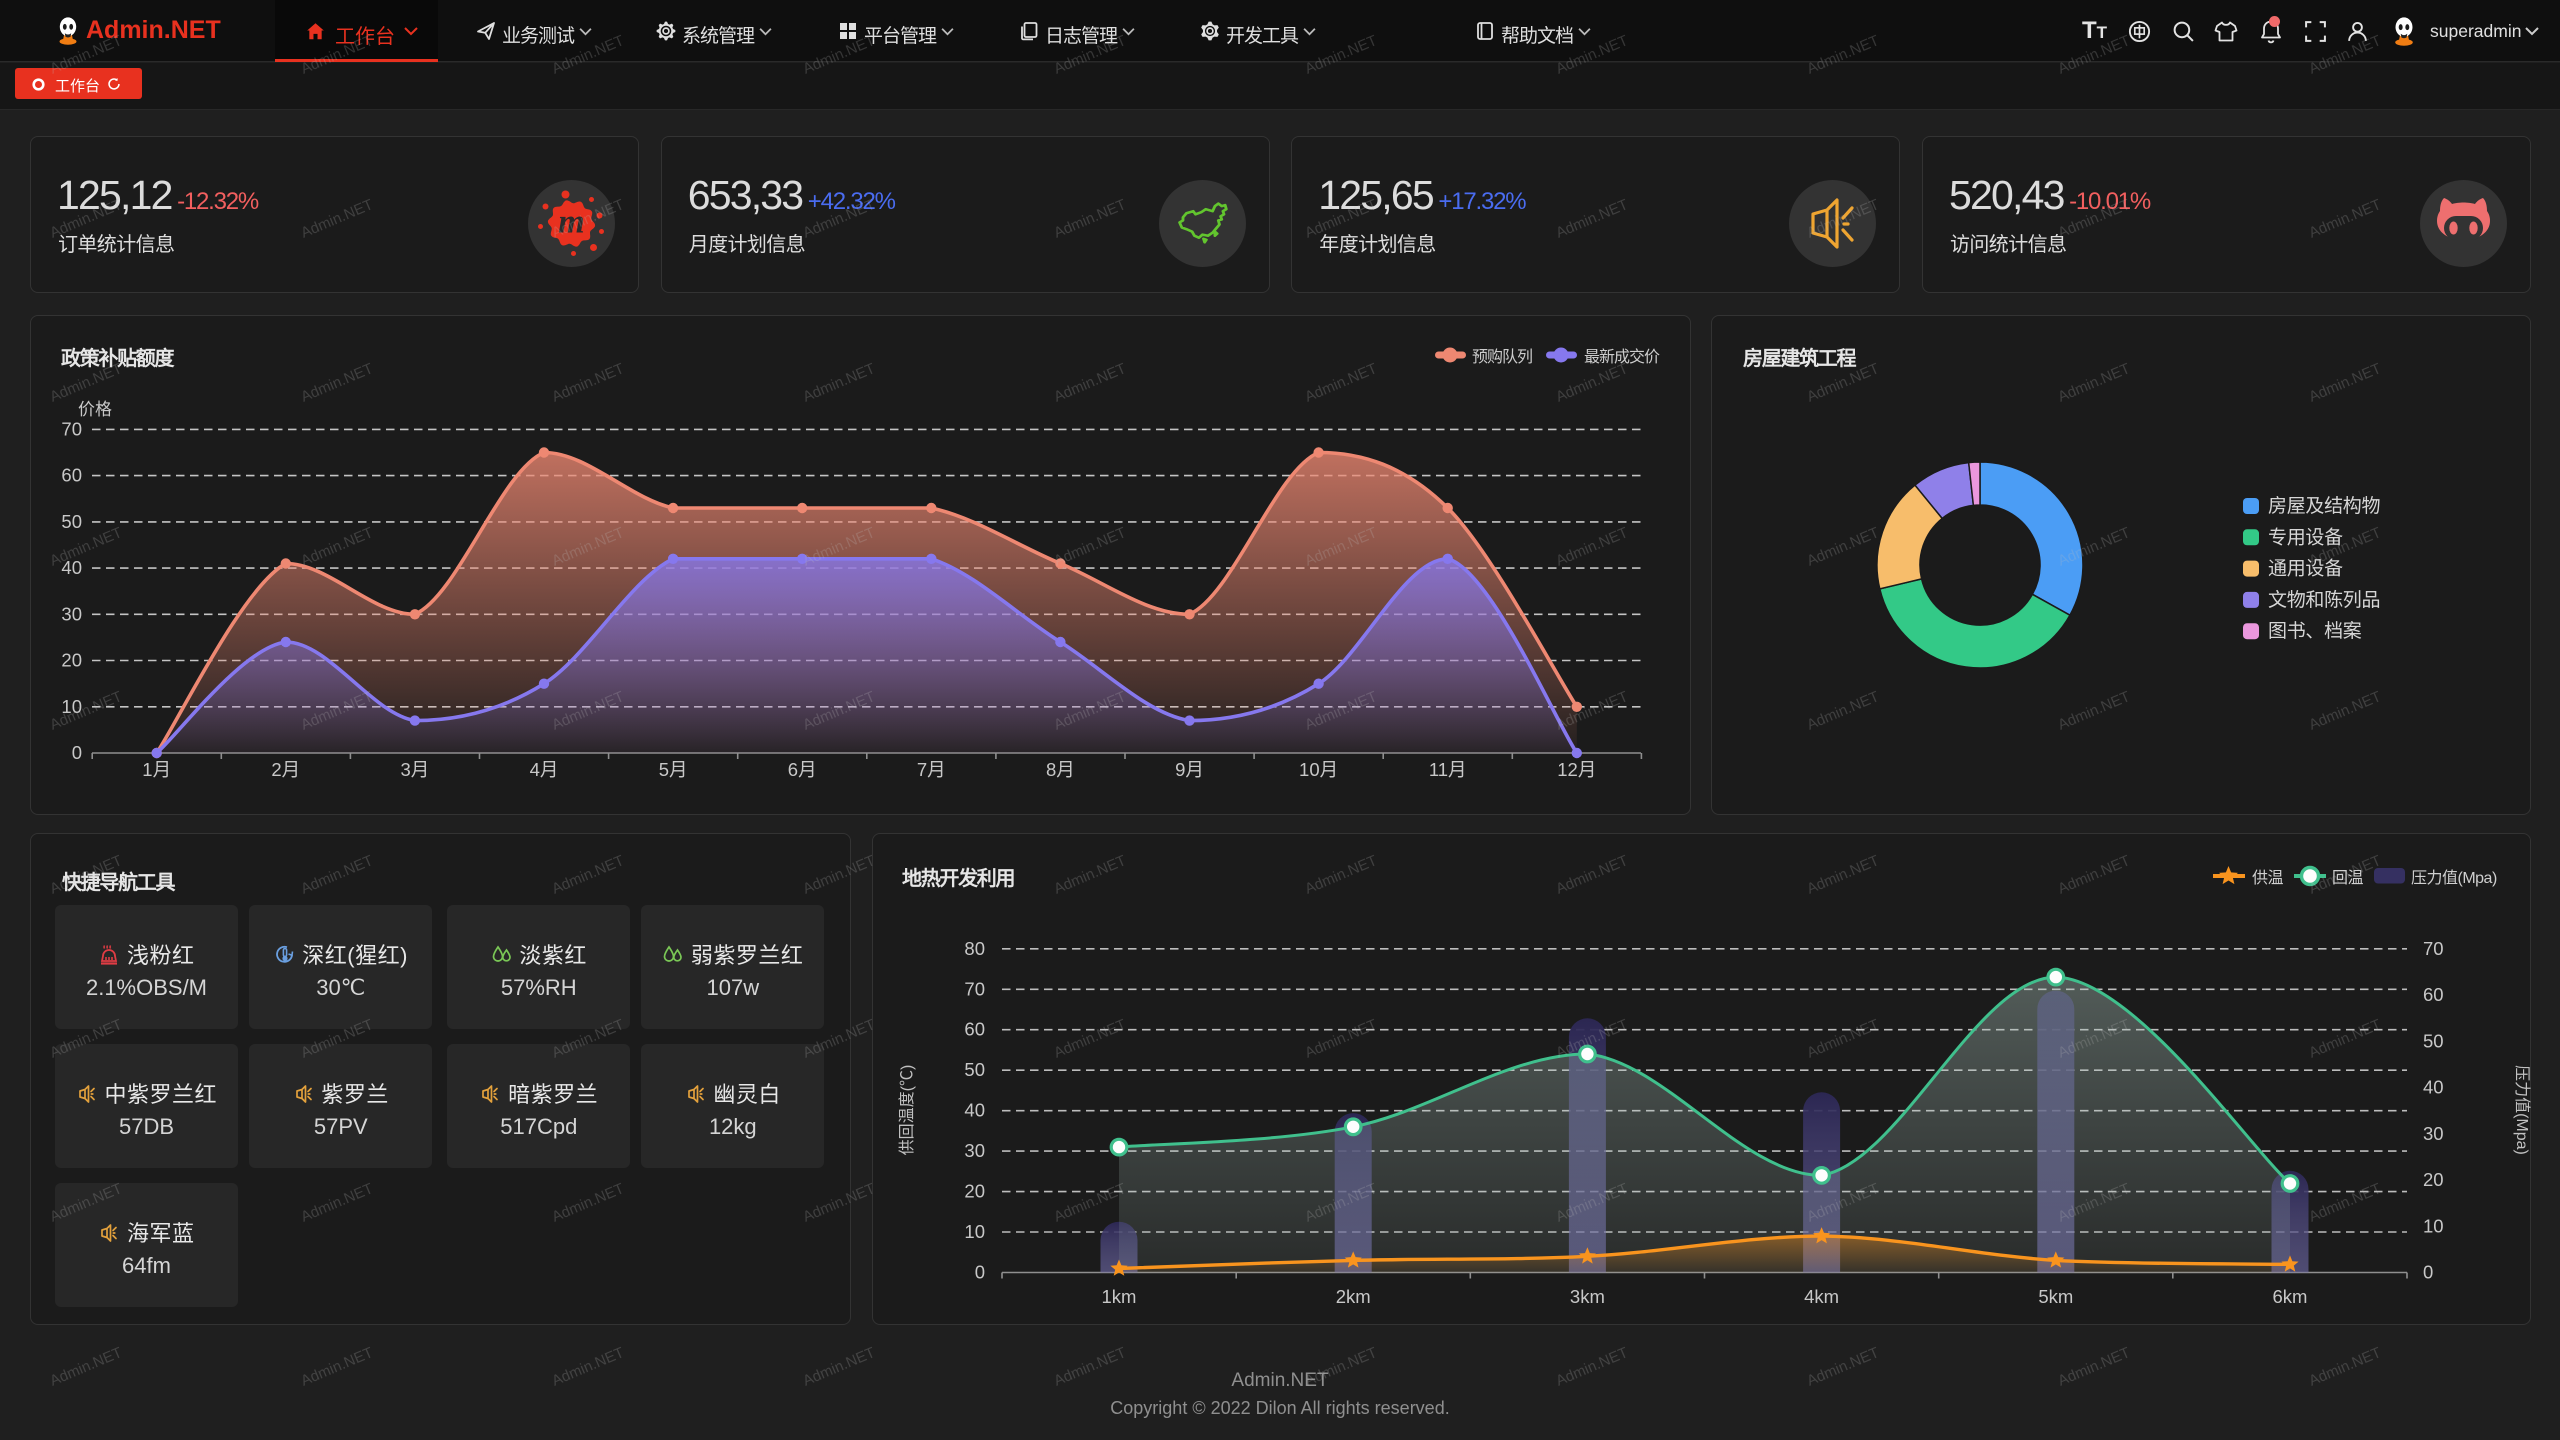  Describe the element at coordinates (2268, 878) in the screenshot. I see `svg-text: 供温` at that location.